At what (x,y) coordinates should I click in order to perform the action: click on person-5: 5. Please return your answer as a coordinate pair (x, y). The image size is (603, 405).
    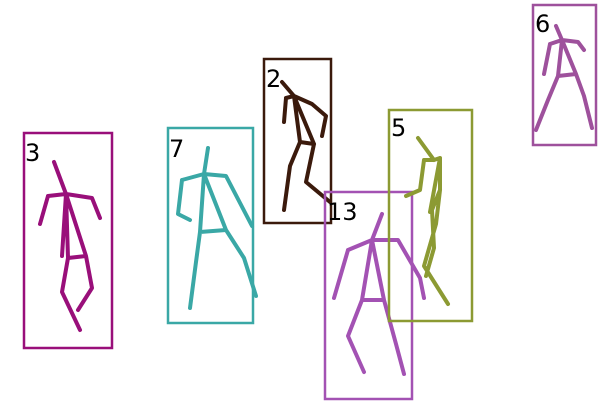
    Looking at the image, I should click on (430, 215).